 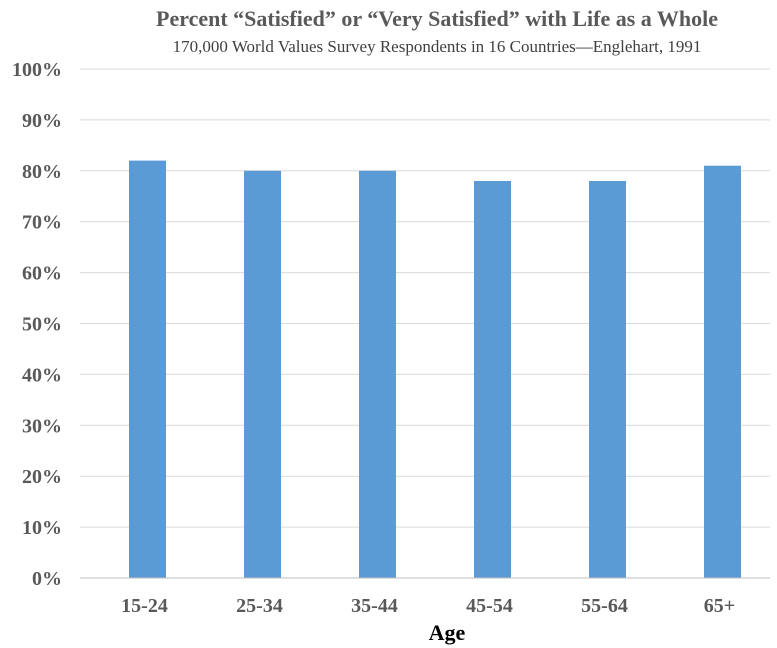 What do you see at coordinates (37, 70) in the screenshot?
I see `y-tick-label: 100%` at bounding box center [37, 70].